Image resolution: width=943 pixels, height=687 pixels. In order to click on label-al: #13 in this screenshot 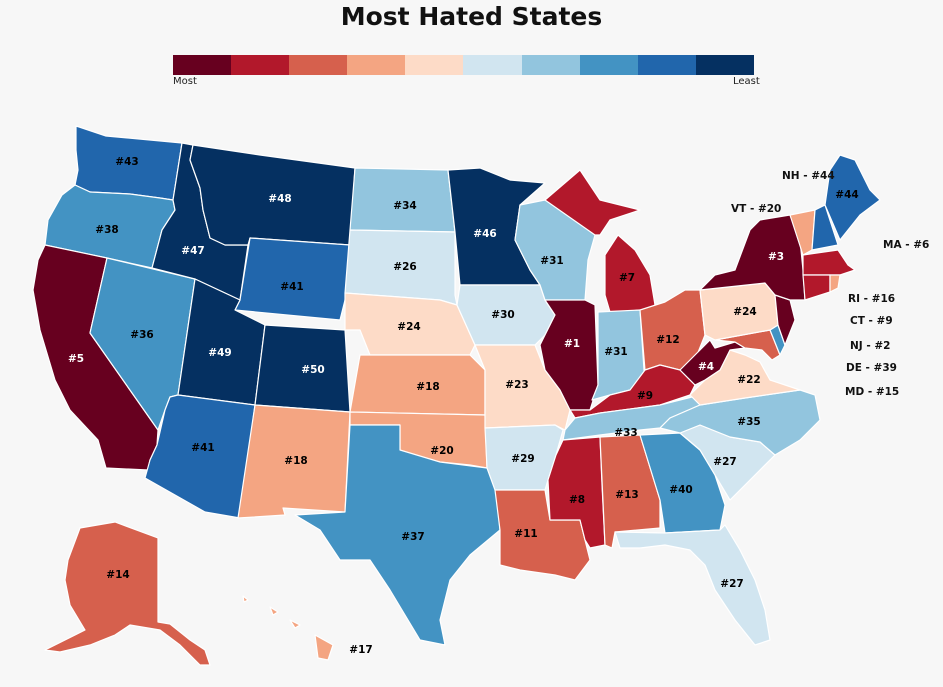, I will do `click(626, 495)`.